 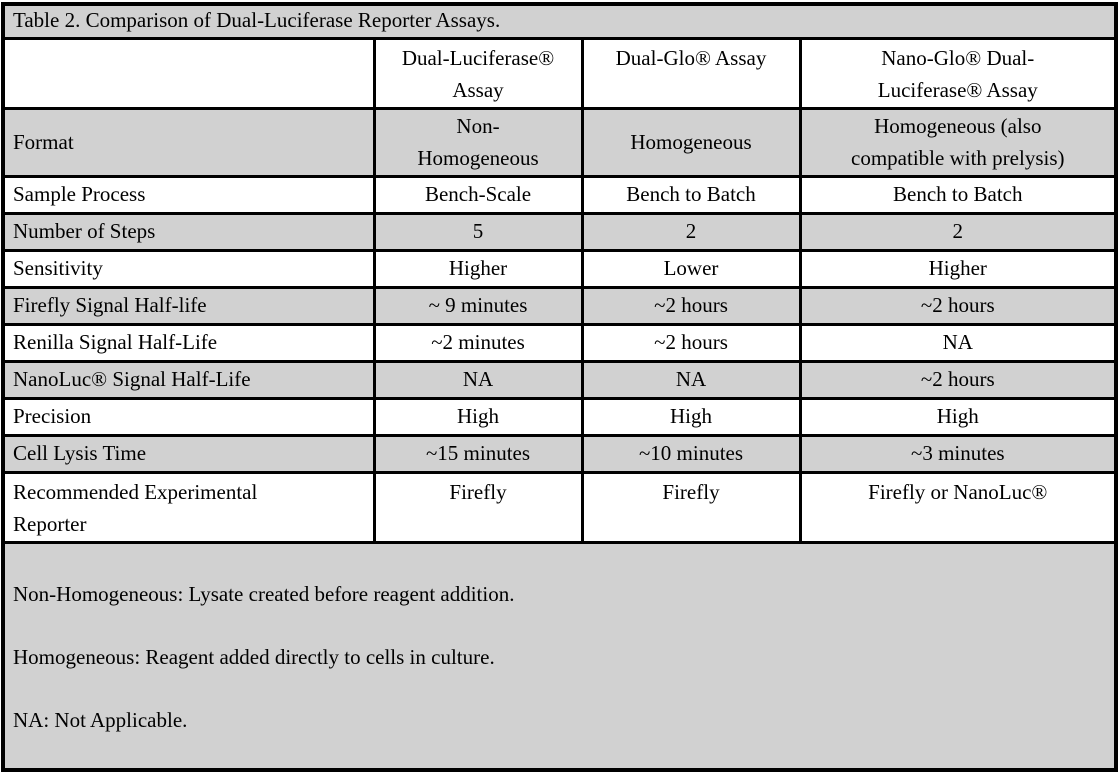 I want to click on cell-value: Homogeneous, so click(x=691, y=142).